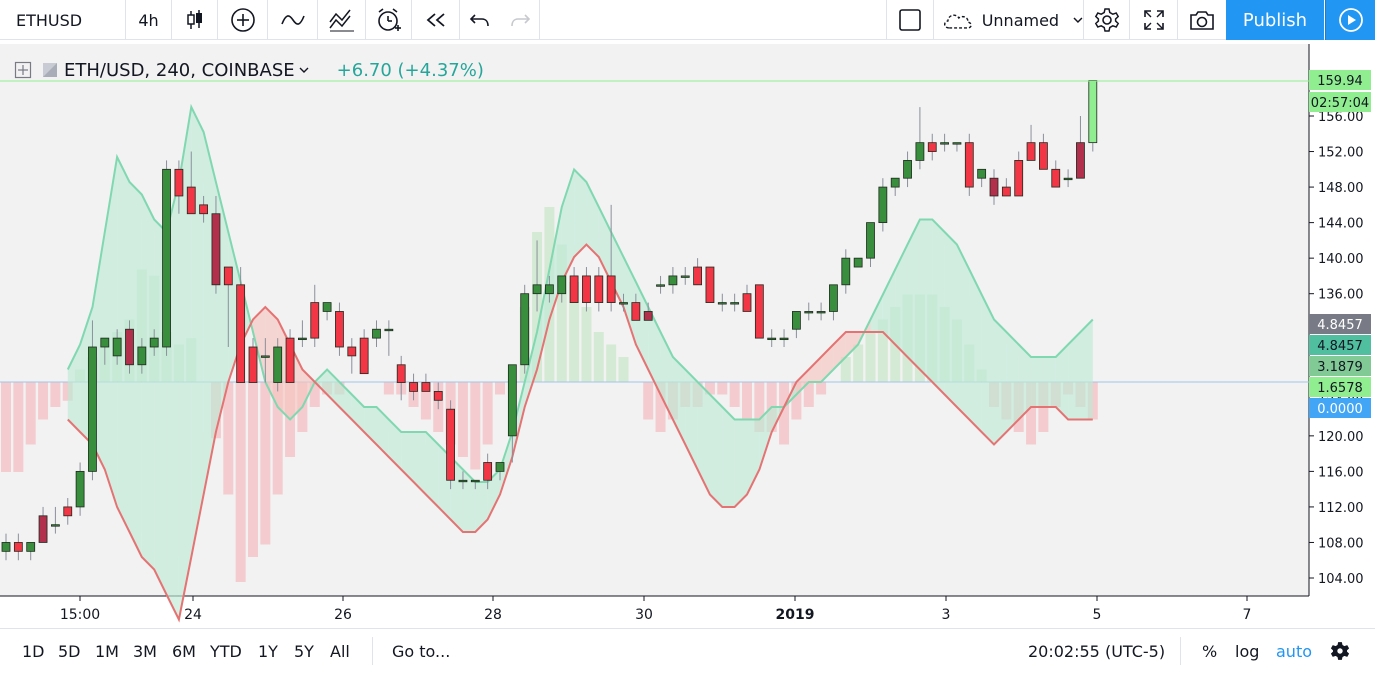  I want to click on range-button-1y: 1Y, so click(268, 651).